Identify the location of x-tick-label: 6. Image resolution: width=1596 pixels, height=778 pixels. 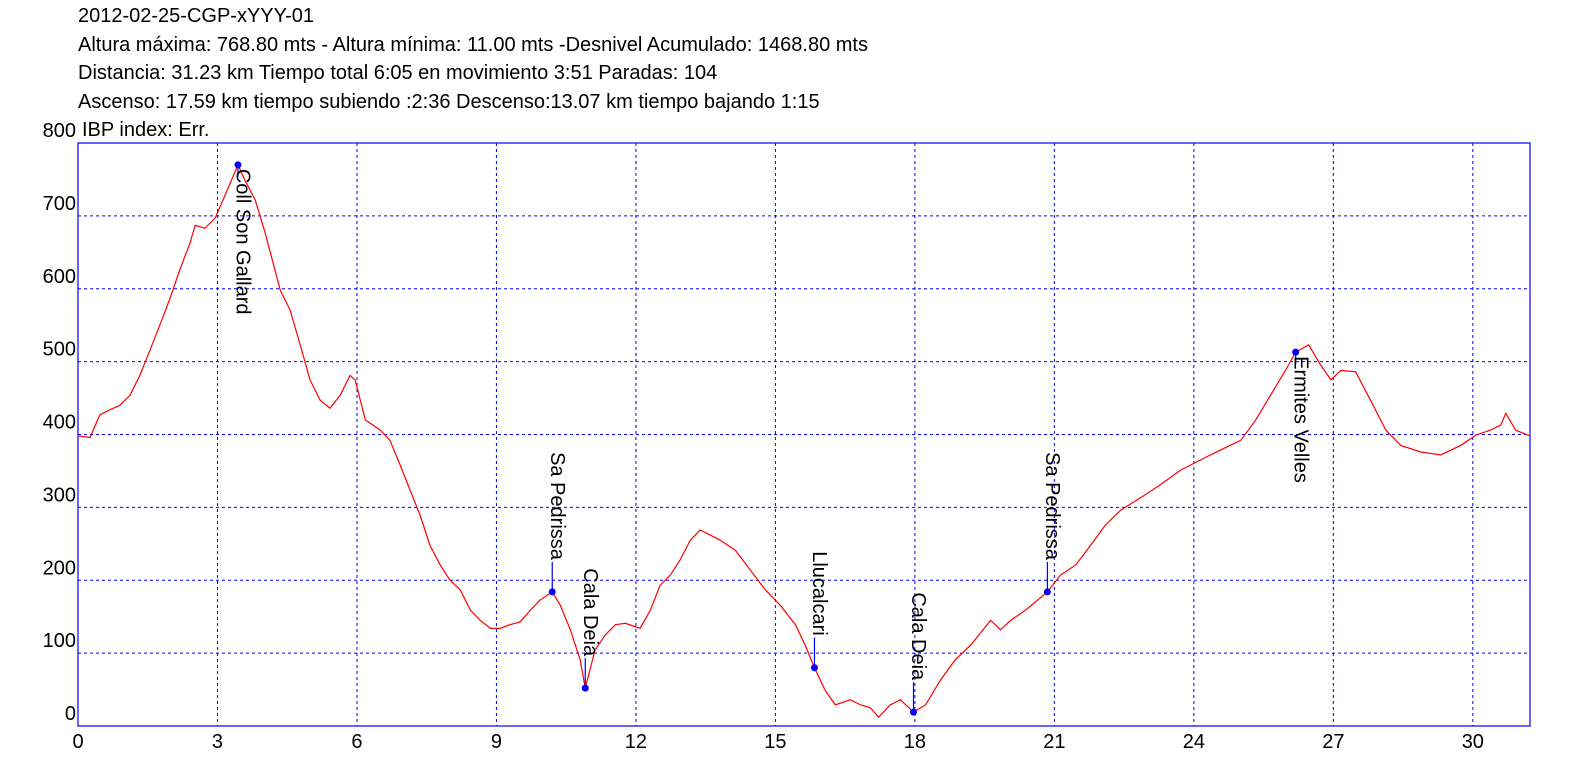
(356, 742).